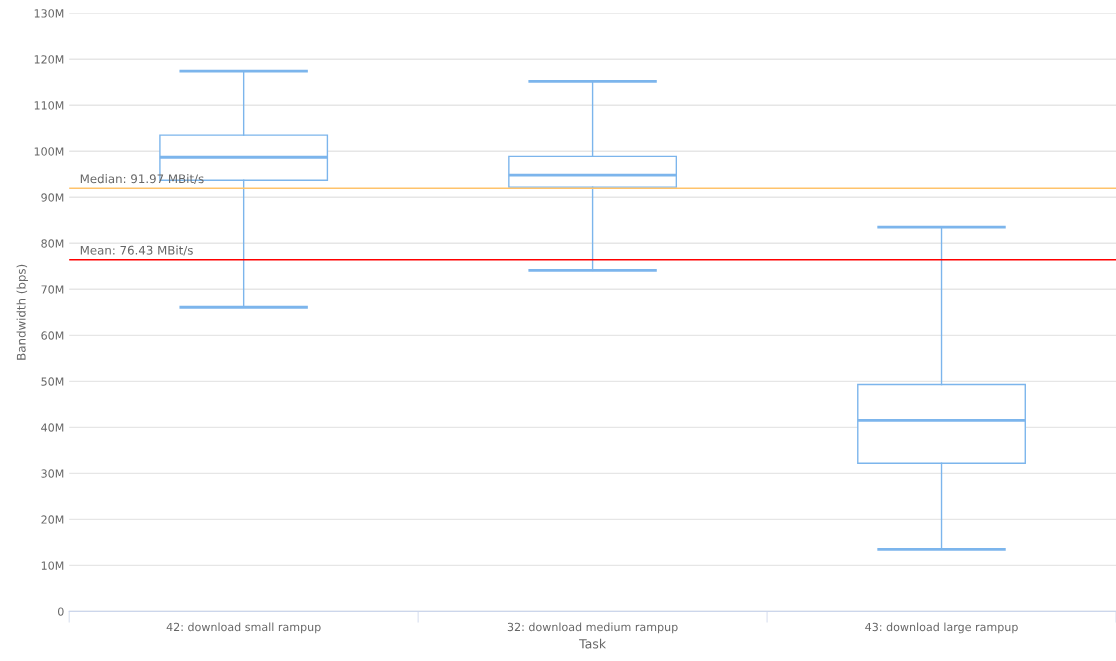  I want to click on x-tick-label: 43: download large rampup, so click(941, 628).